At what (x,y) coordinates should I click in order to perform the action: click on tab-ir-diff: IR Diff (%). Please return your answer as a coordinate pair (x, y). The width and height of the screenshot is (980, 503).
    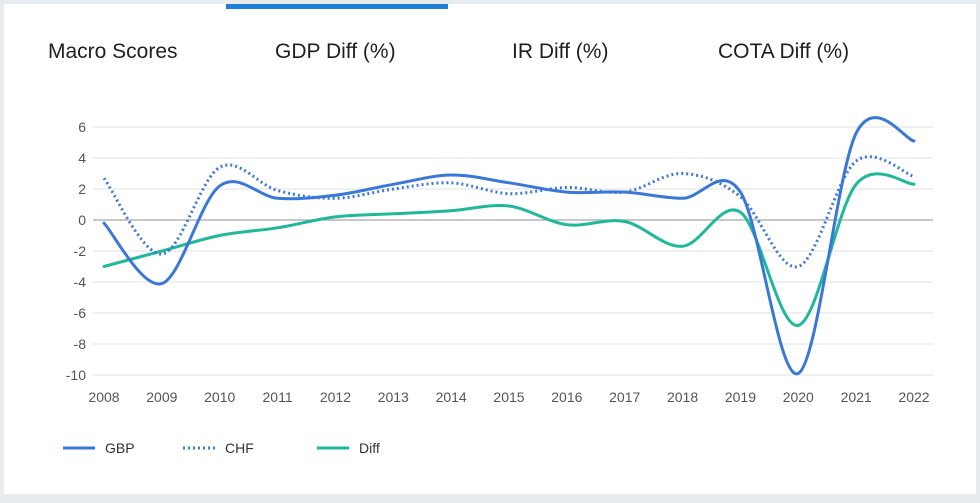
    Looking at the image, I should click on (560, 51).